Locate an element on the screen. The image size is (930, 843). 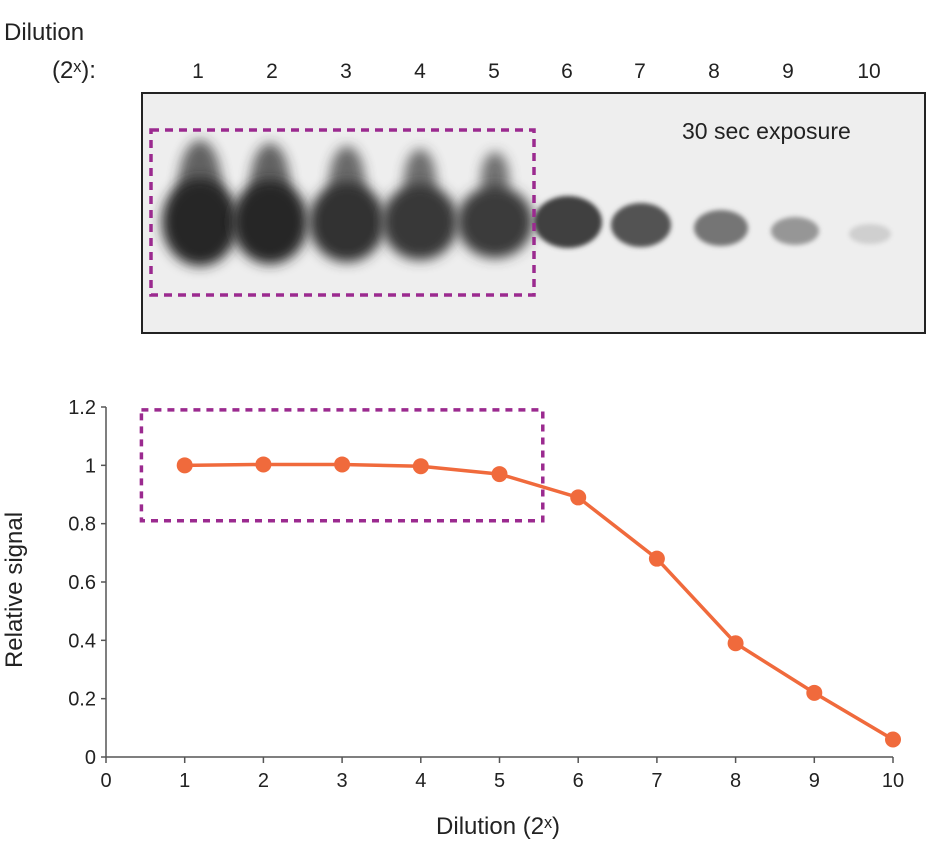
y-tick-label: 1.2 is located at coordinates (82, 408).